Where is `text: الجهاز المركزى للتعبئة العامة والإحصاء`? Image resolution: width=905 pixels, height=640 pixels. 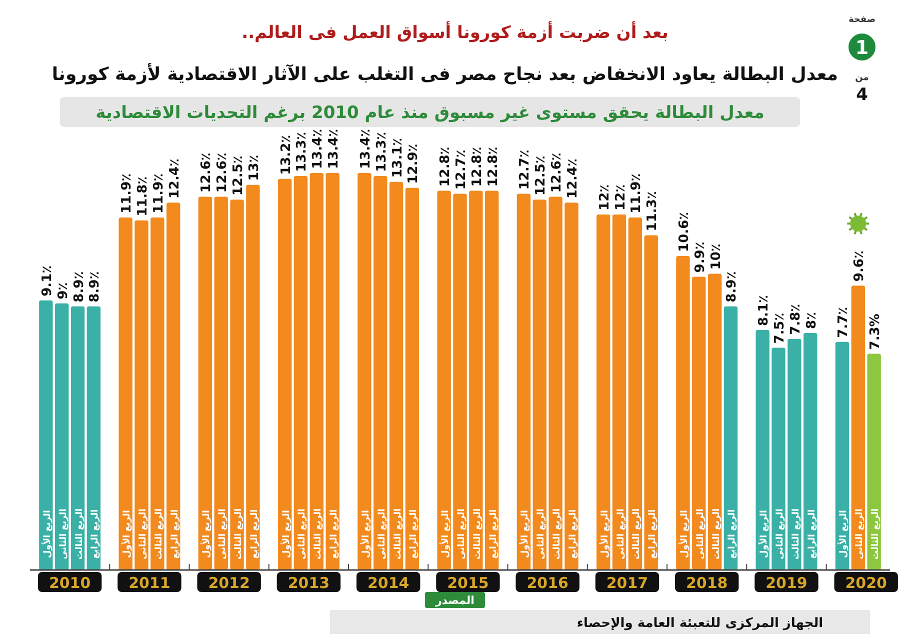
text: الجهاز المركزى للتعبئة العامة والإحصاء is located at coordinates (700, 623).